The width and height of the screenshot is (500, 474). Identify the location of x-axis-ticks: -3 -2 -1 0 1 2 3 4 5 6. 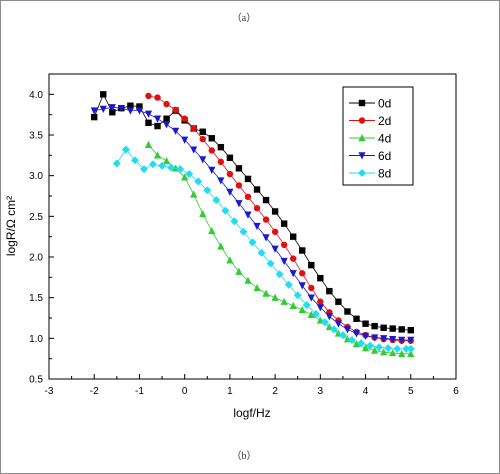
(252, 385).